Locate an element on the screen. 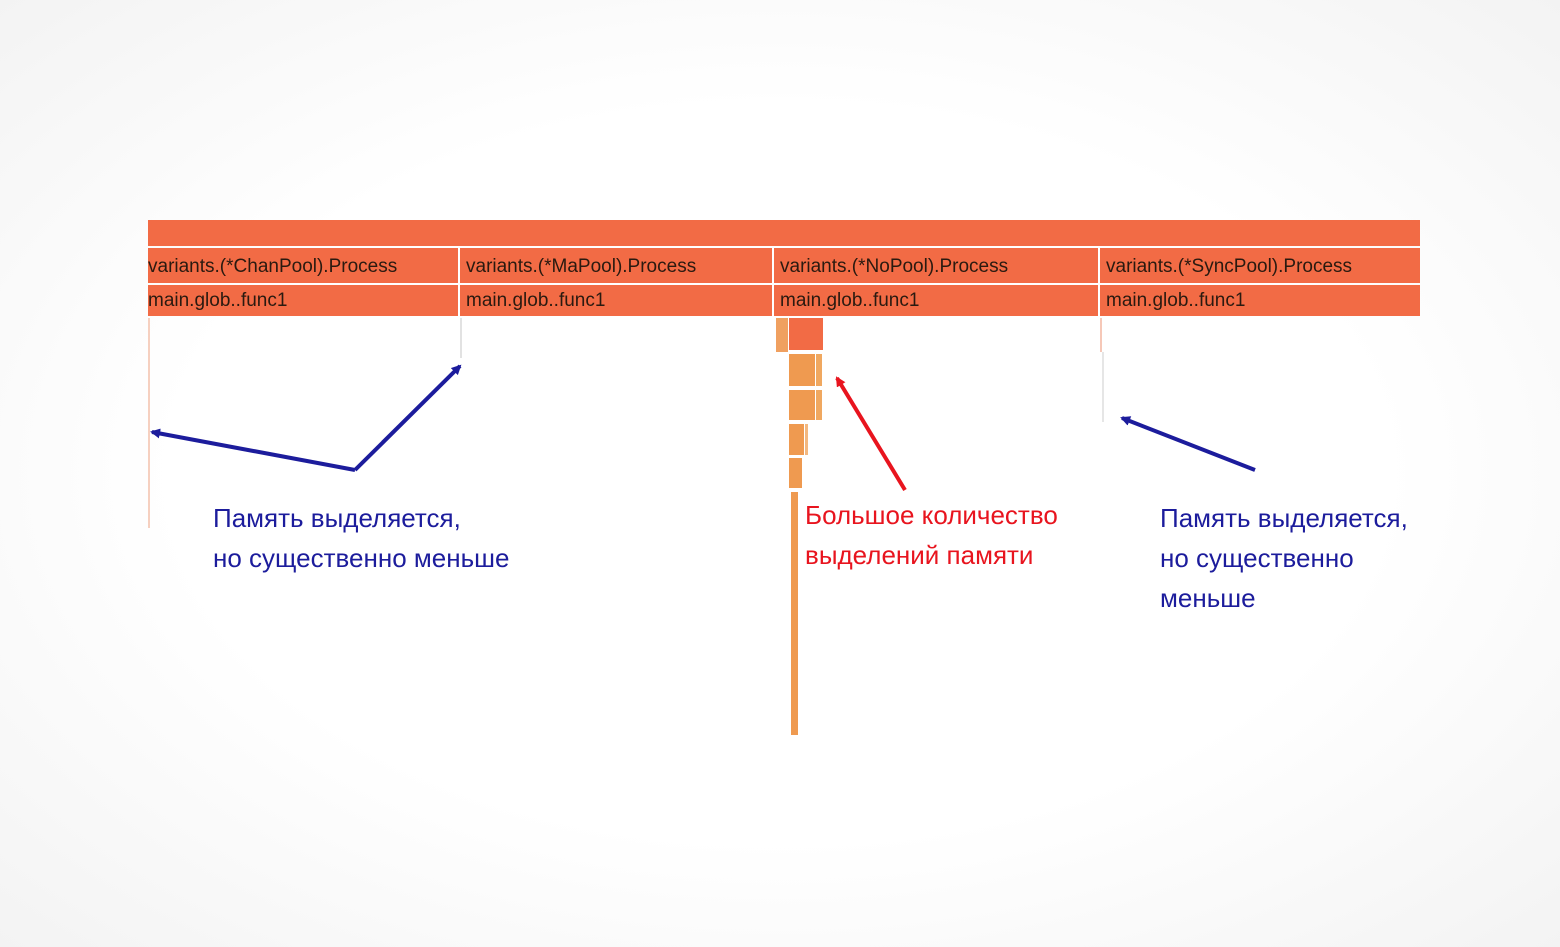  arrows is located at coordinates (703, 428).